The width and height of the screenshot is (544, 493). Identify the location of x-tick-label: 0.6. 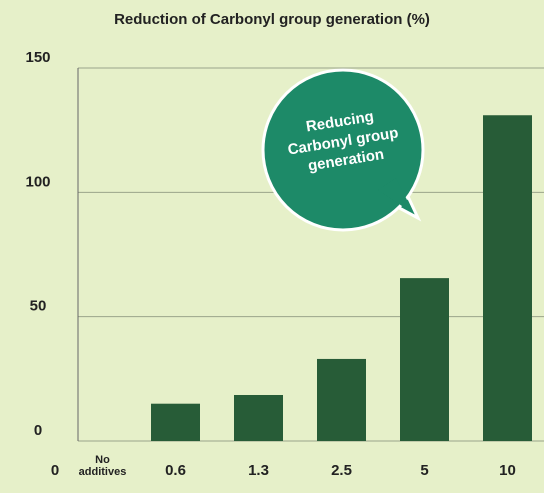
(175, 470).